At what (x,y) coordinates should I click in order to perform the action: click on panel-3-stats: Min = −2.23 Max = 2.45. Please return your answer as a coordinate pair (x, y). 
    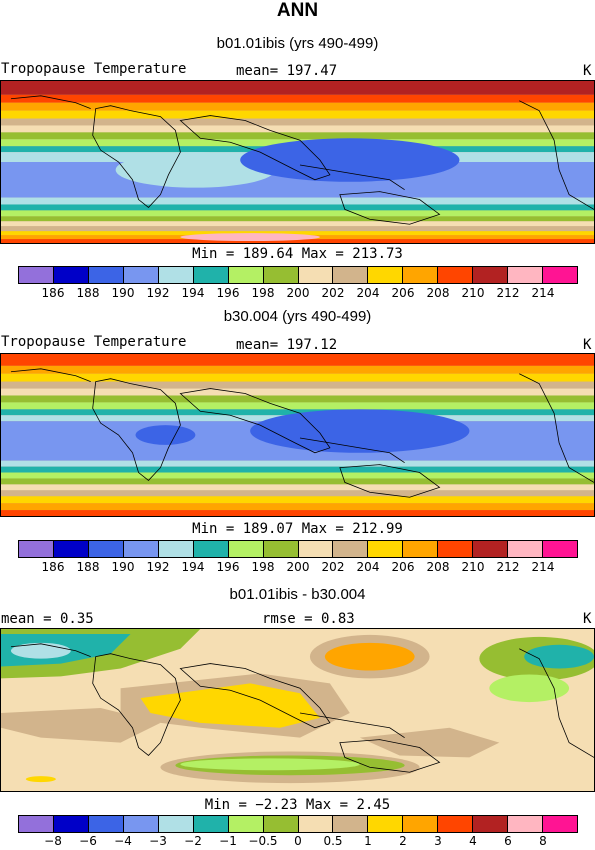
    Looking at the image, I should click on (297, 805).